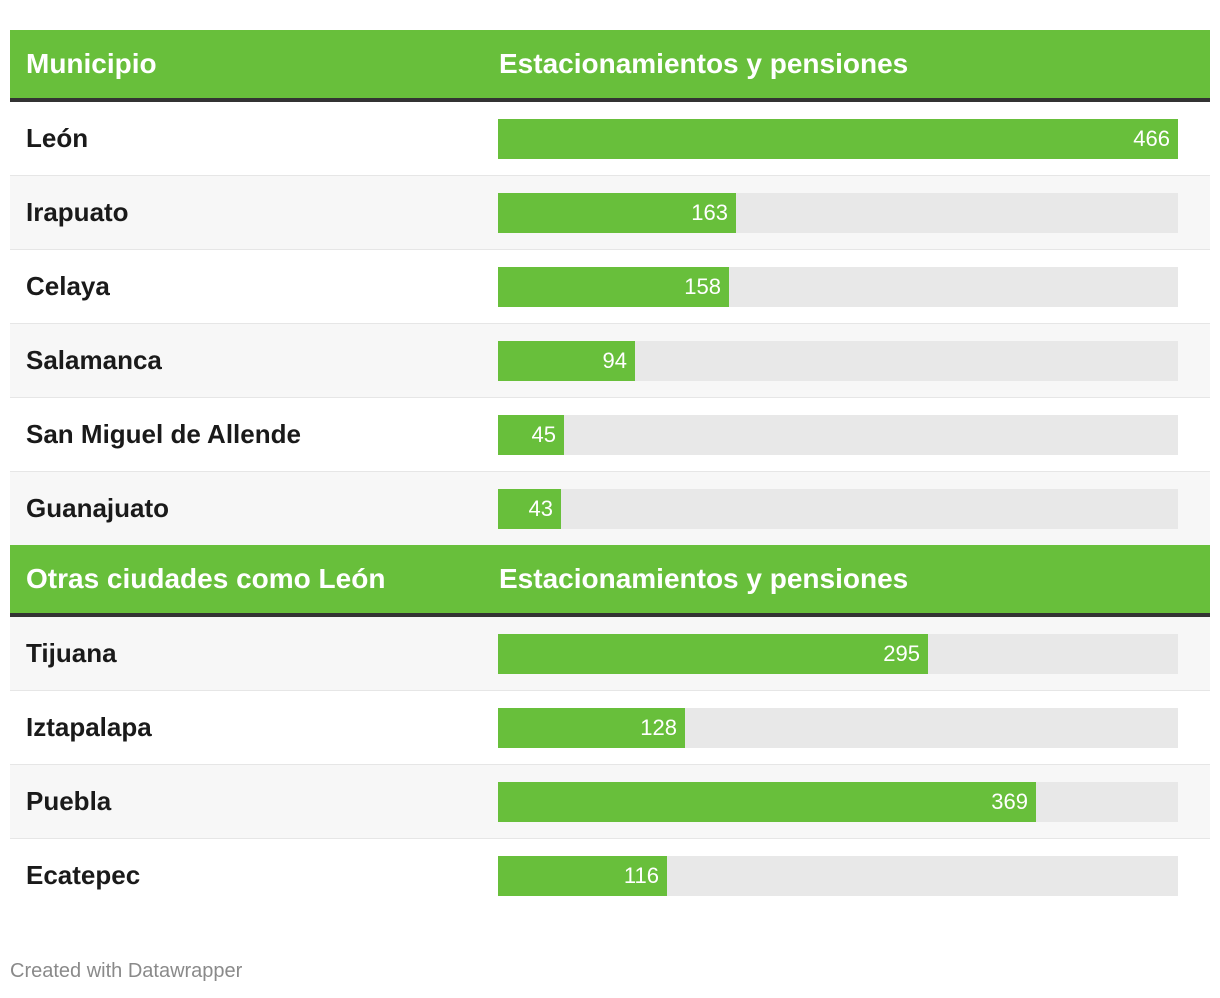 This screenshot has height=998, width=1220. Describe the element at coordinates (163, 434) in the screenshot. I see `category-label: San Miguel de Allende` at that location.